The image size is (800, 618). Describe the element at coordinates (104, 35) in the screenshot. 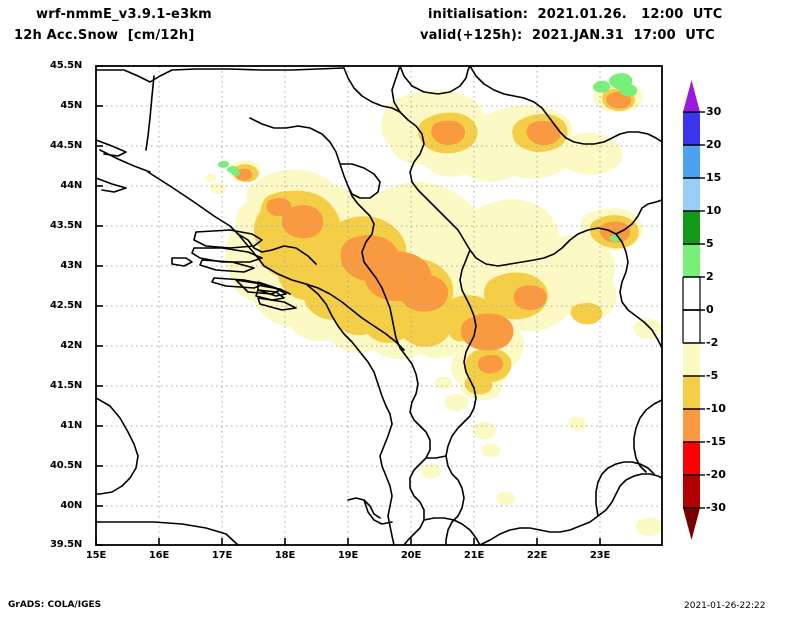

I see `field-title: 12h Acc.Snow [cm/12h]` at that location.